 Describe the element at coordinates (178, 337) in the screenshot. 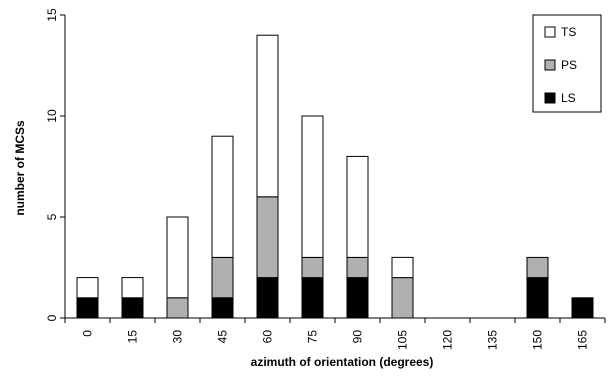

I see `x-tick-label-30: 30` at that location.